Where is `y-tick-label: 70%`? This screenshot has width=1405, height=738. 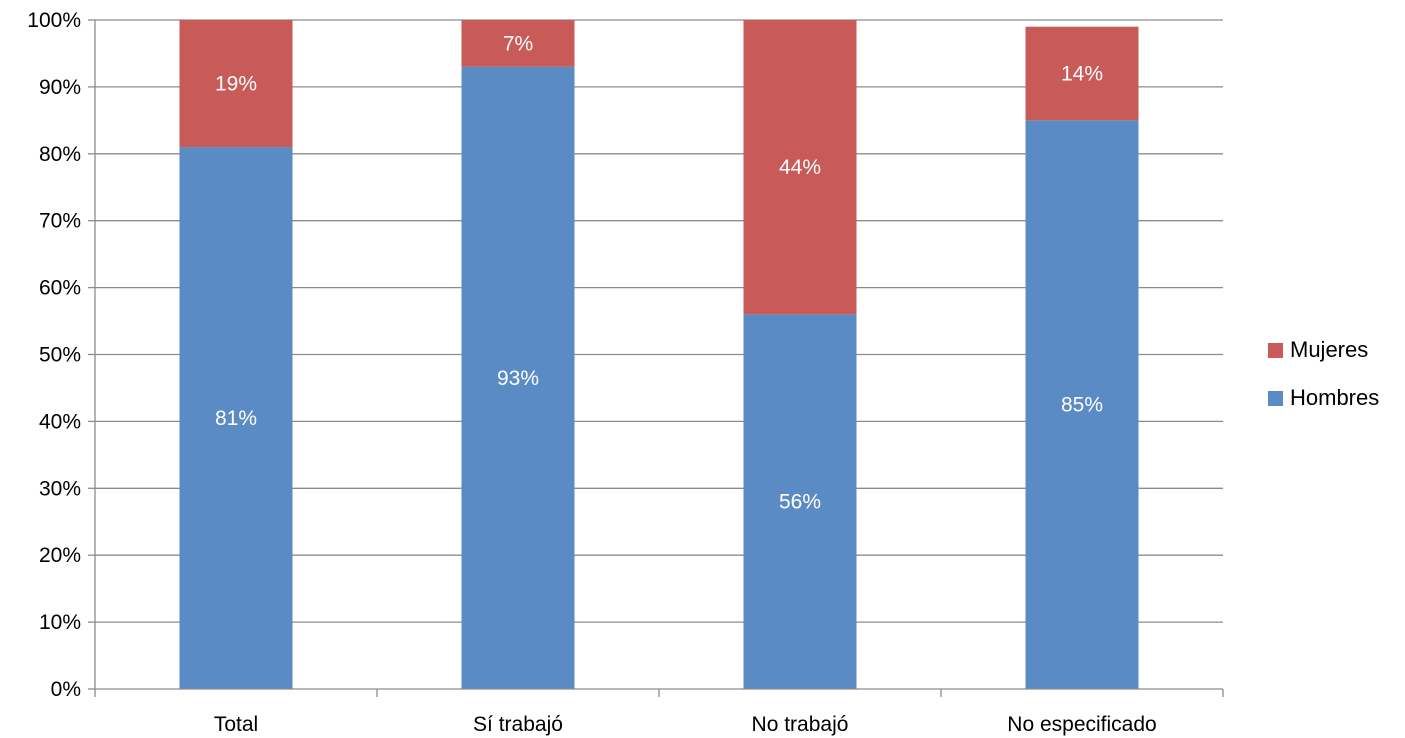
y-tick-label: 70% is located at coordinates (60, 221).